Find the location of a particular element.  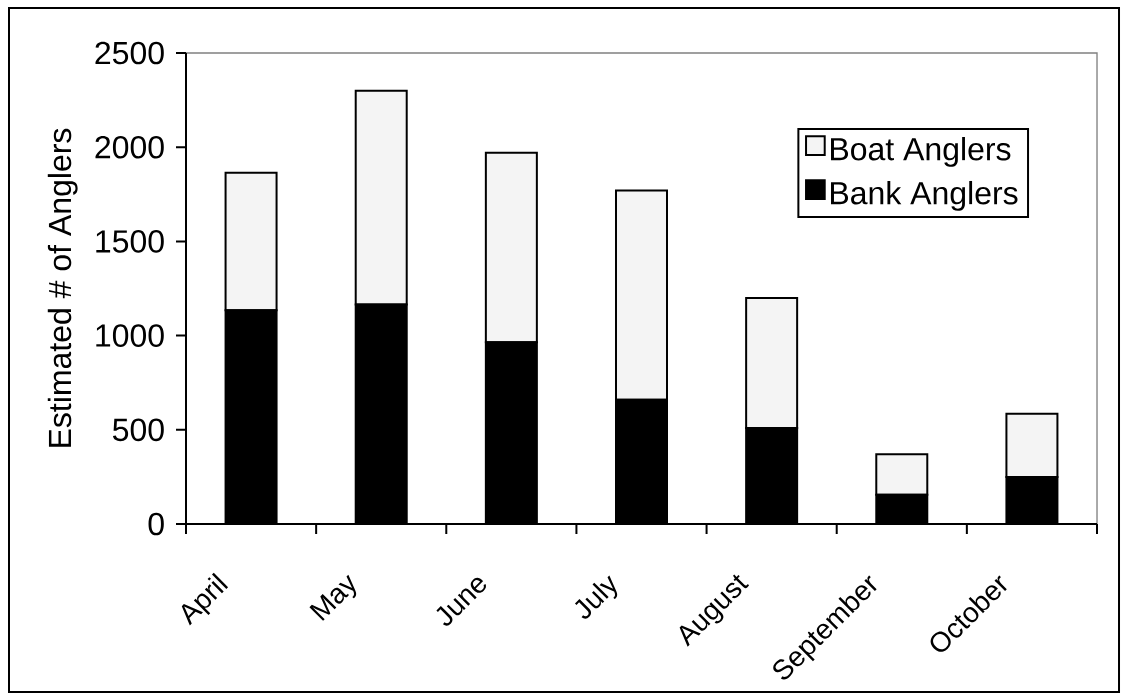

y-axis-title: Estimated # of Anglers is located at coordinates (62, 287).